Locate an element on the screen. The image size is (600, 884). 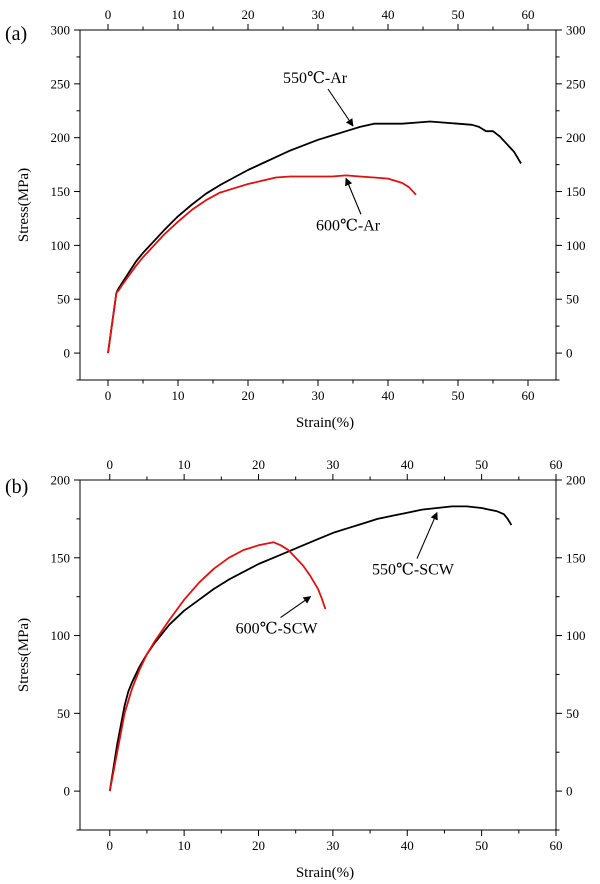
panel-label: (a) is located at coordinates (16, 34).